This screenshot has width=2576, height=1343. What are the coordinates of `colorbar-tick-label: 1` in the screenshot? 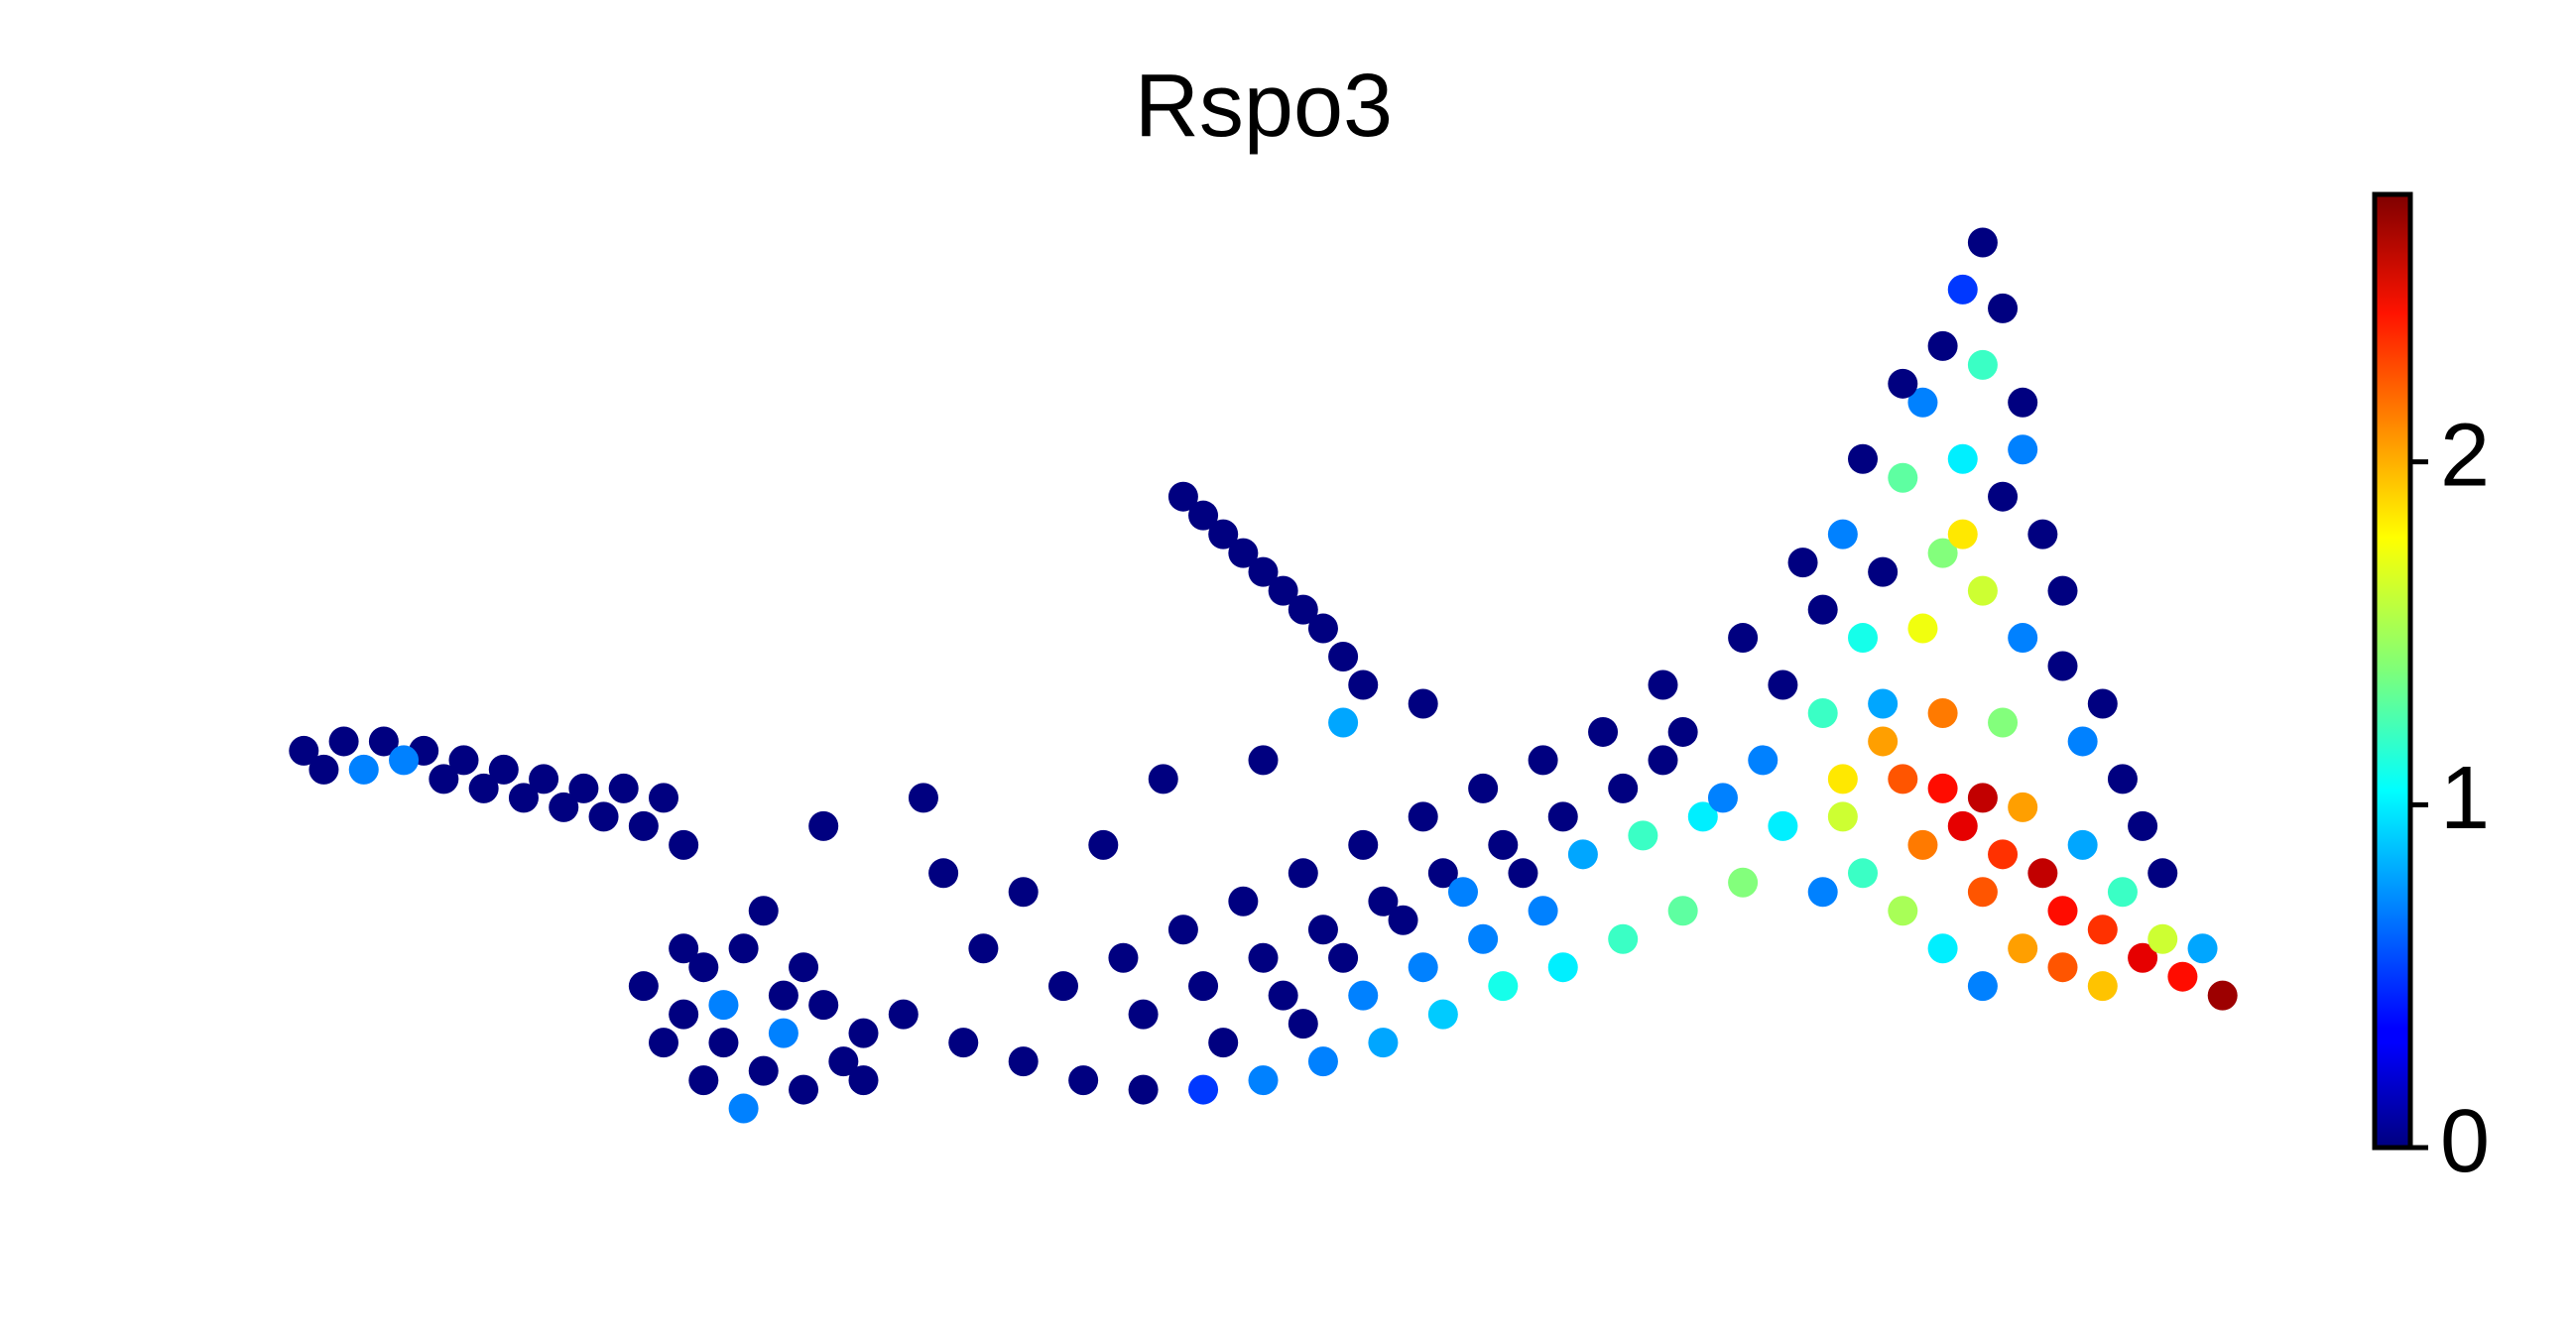 It's located at (2465, 798).